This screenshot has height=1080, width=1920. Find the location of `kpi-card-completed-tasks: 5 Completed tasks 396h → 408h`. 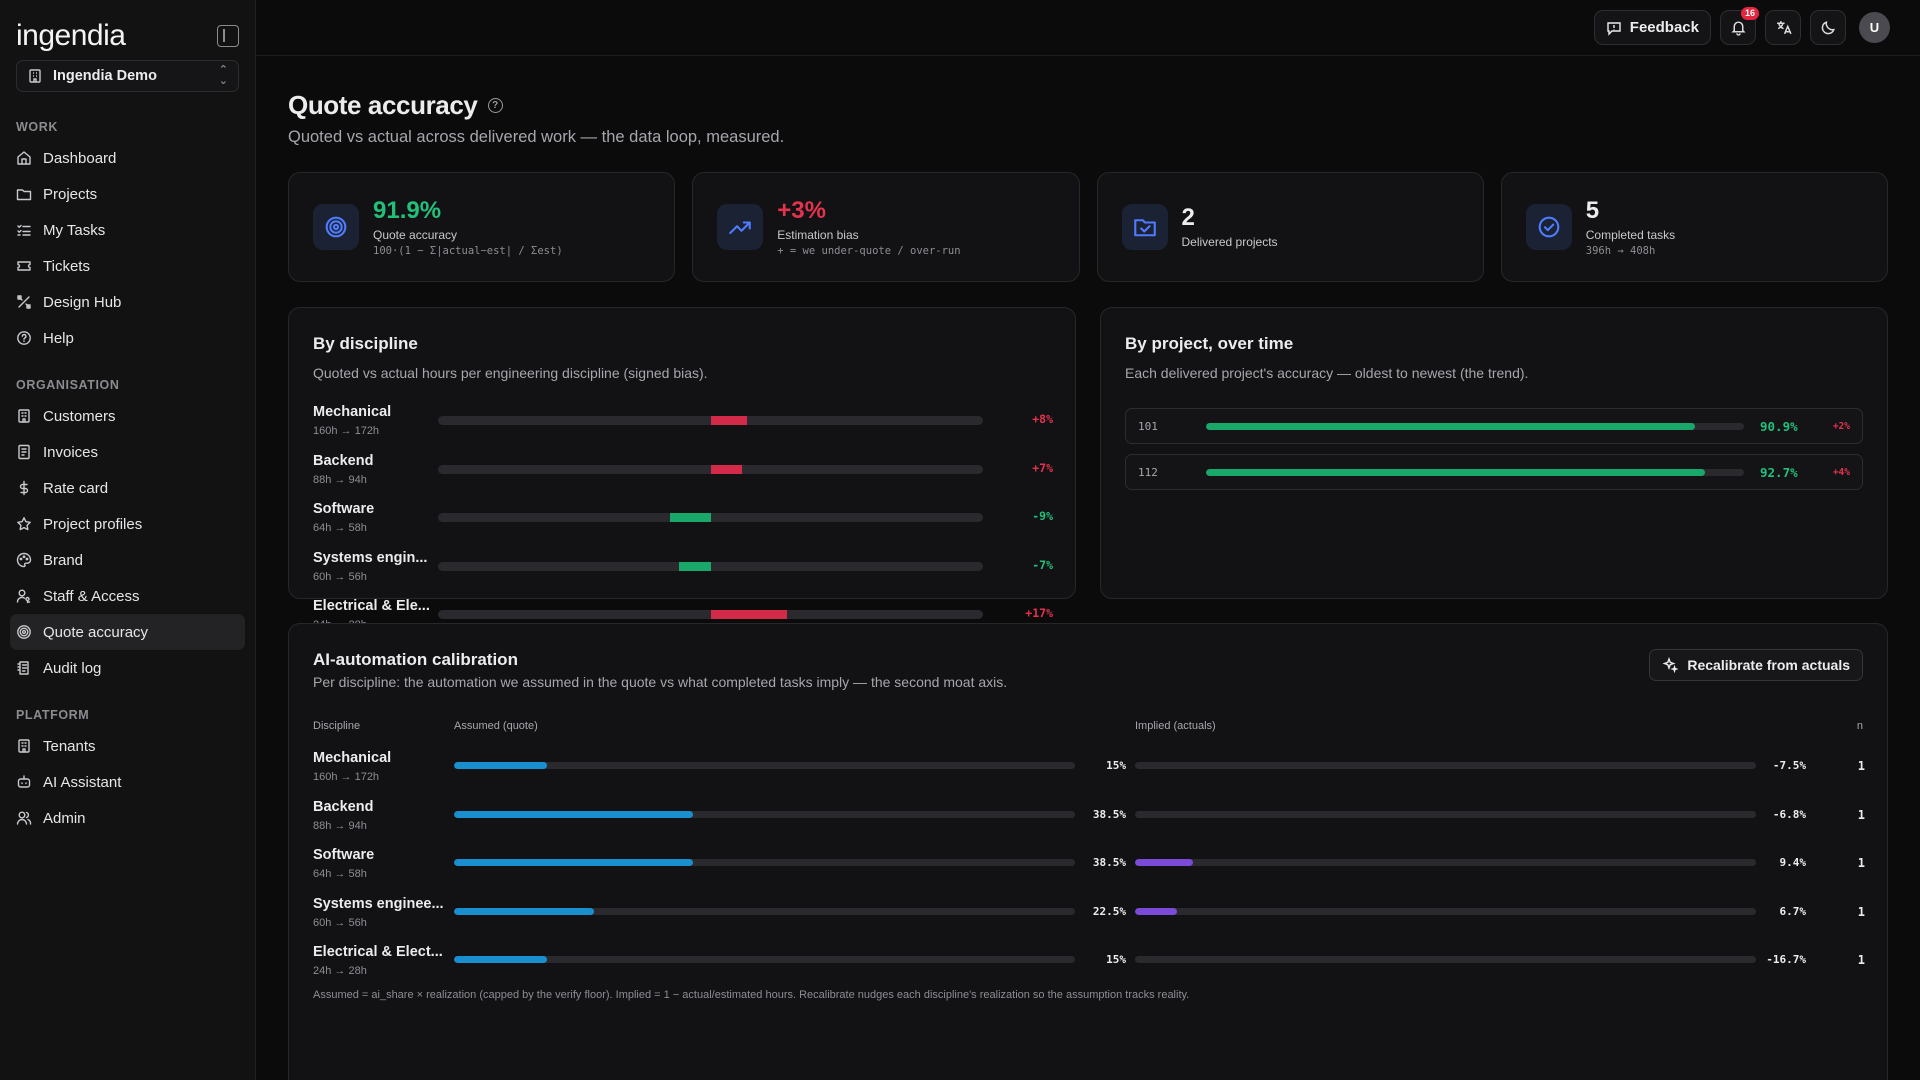

kpi-card-completed-tasks: 5 Completed tasks 396h → 408h is located at coordinates (1694, 227).